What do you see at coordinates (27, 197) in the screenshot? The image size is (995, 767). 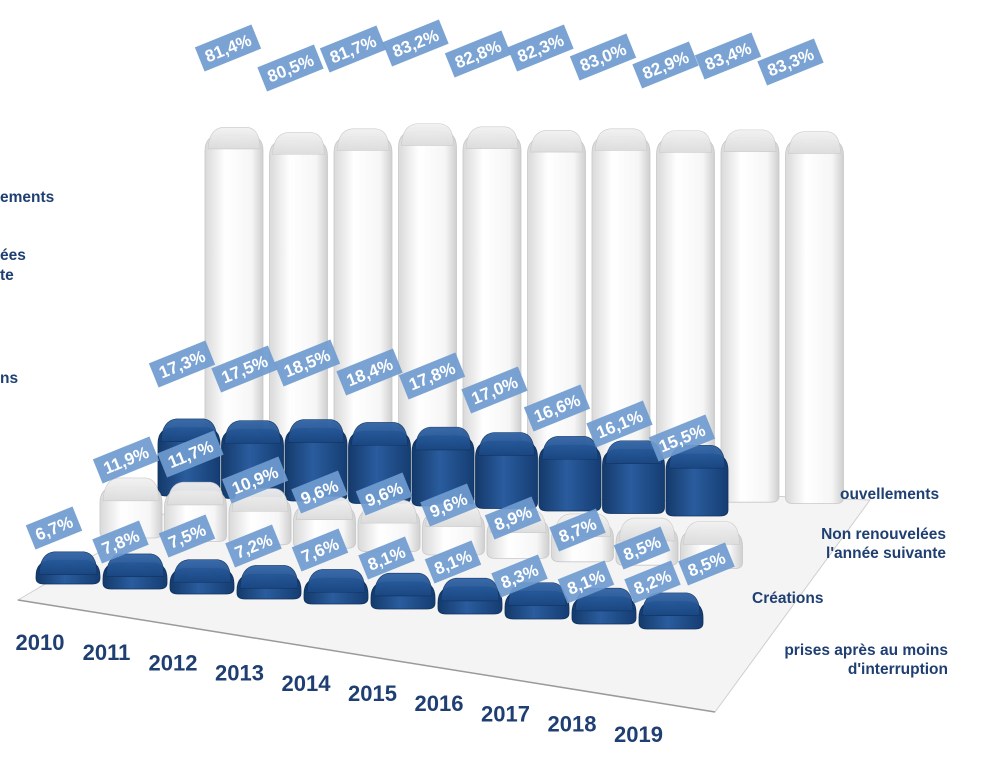 I see `row-label-left-0: ements` at bounding box center [27, 197].